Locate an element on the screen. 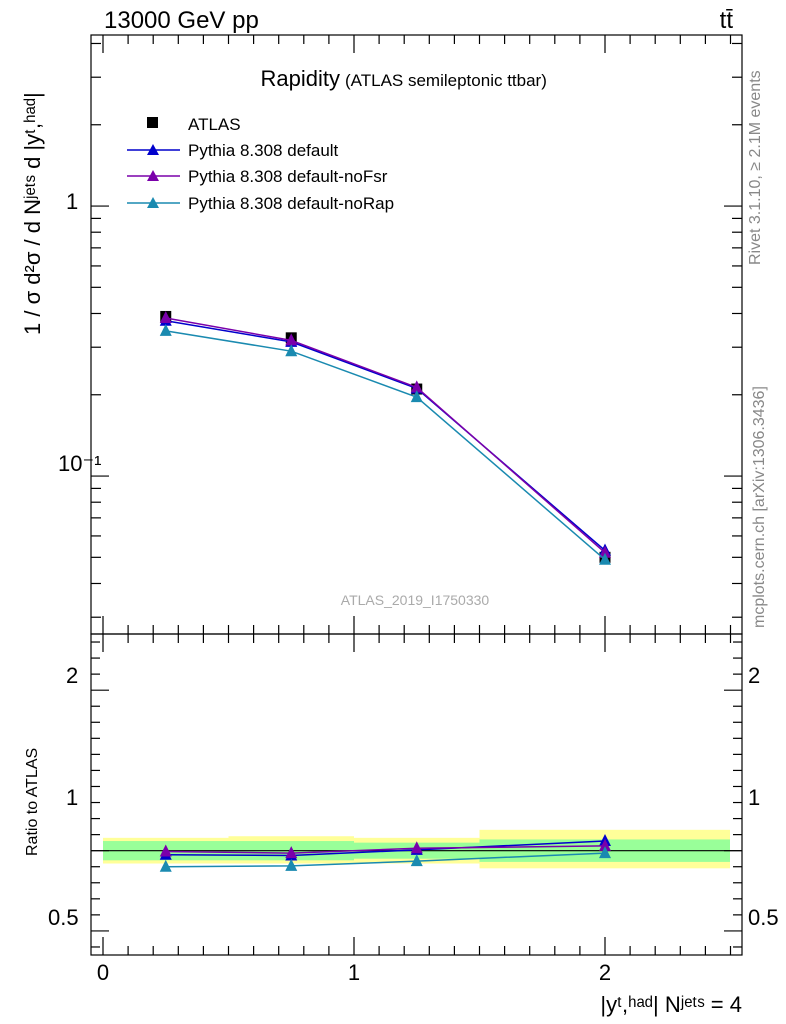 The height and width of the screenshot is (1024, 786). ratio-series-layer is located at coordinates (385, 853).